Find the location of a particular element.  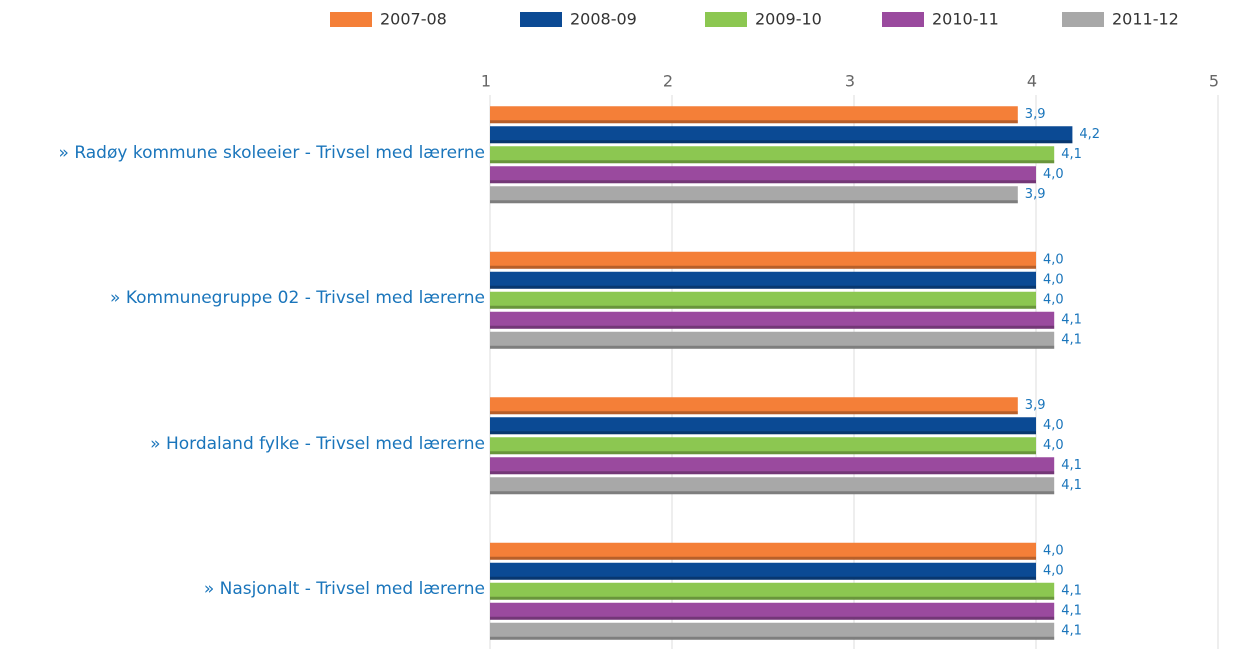

category-label: » Kommunegruppe 02 - Trivsel med lærerne is located at coordinates (297, 298).